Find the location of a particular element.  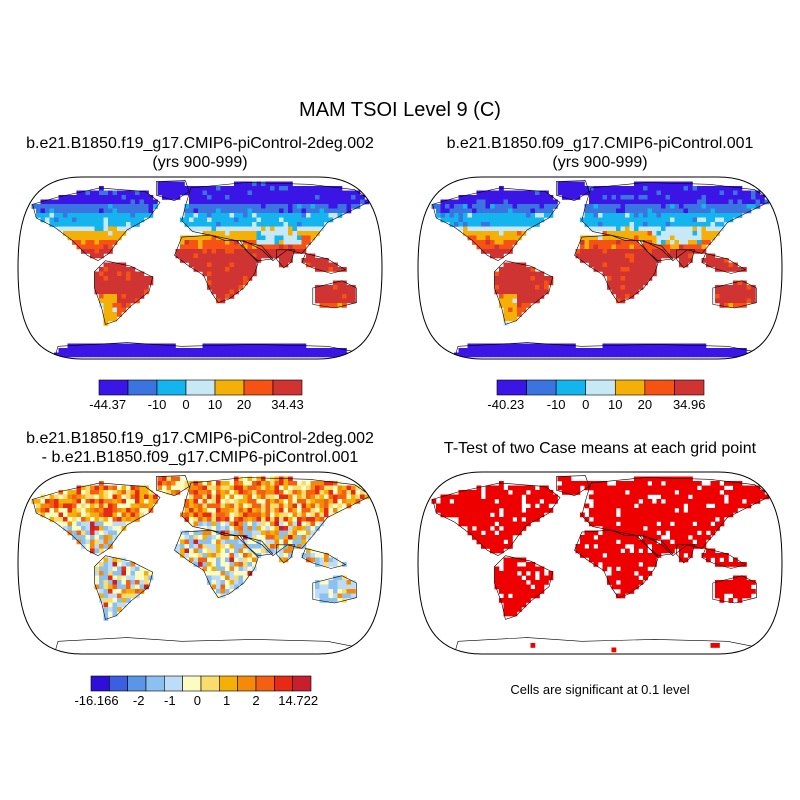

coastline-seAsia is located at coordinates (324, 263).